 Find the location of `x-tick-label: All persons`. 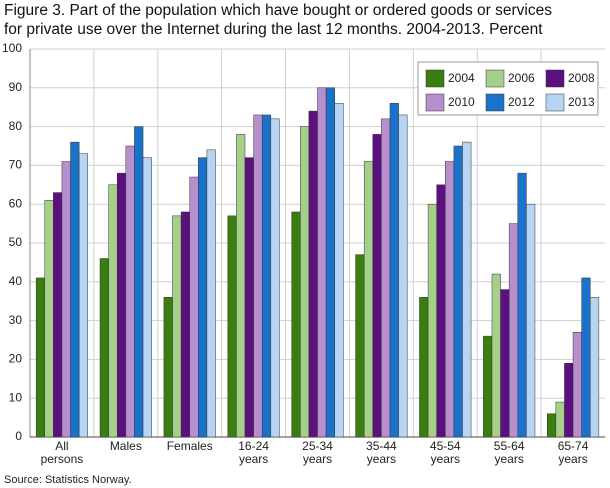

x-tick-label: All persons is located at coordinates (62, 452).